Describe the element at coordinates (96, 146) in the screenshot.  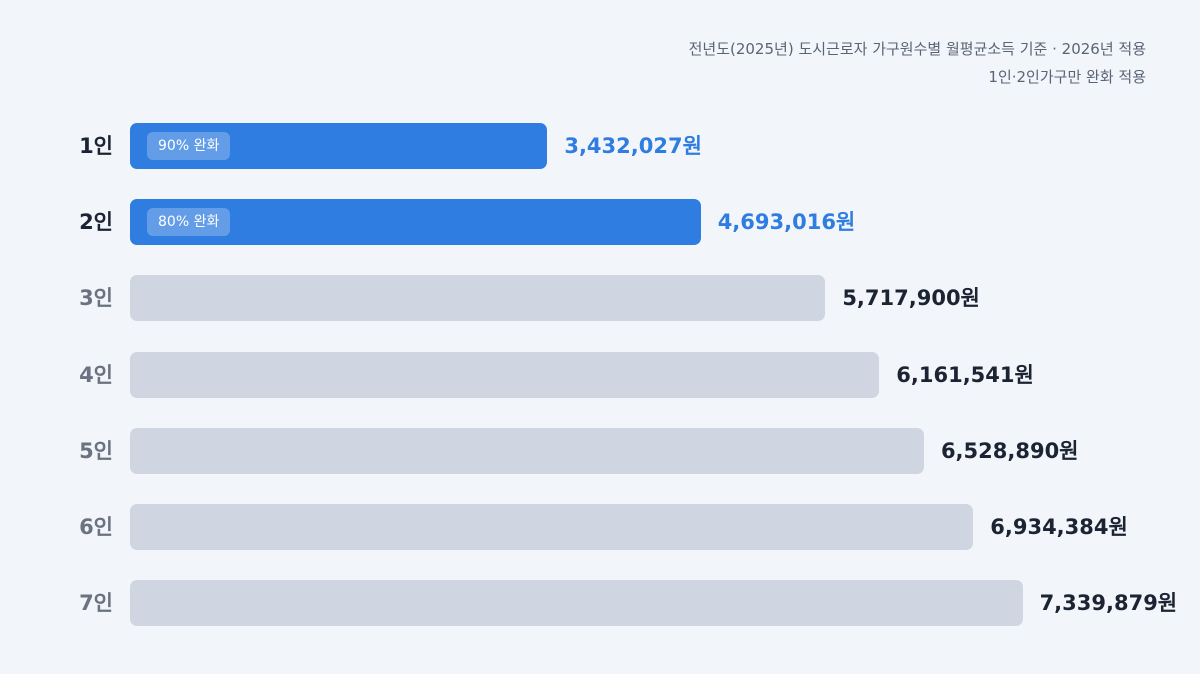
I see `category-label: 1인` at that location.